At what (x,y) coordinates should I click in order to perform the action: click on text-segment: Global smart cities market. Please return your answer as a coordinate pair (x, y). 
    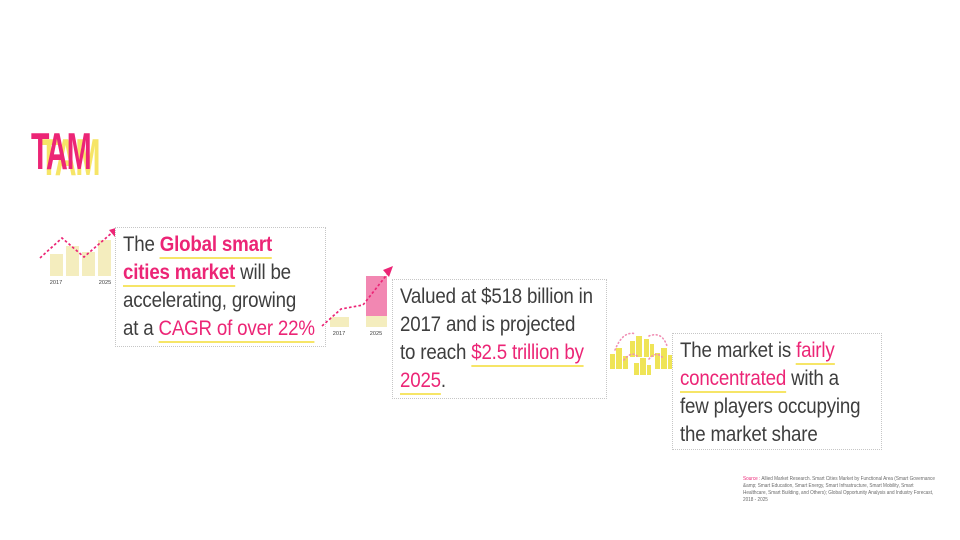
    Looking at the image, I should click on (197, 259).